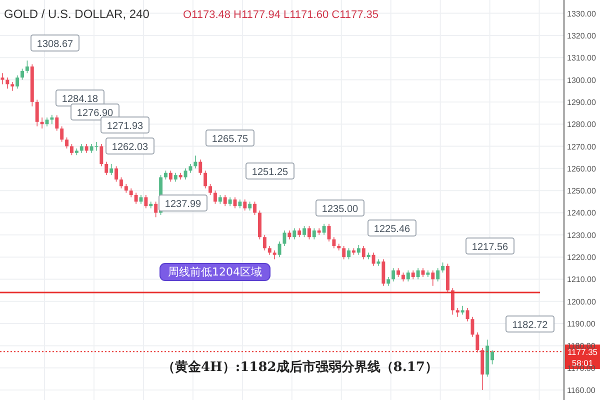 The width and height of the screenshot is (600, 400). What do you see at coordinates (581, 58) in the screenshot?
I see `y-tick-label: 1310.00` at bounding box center [581, 58].